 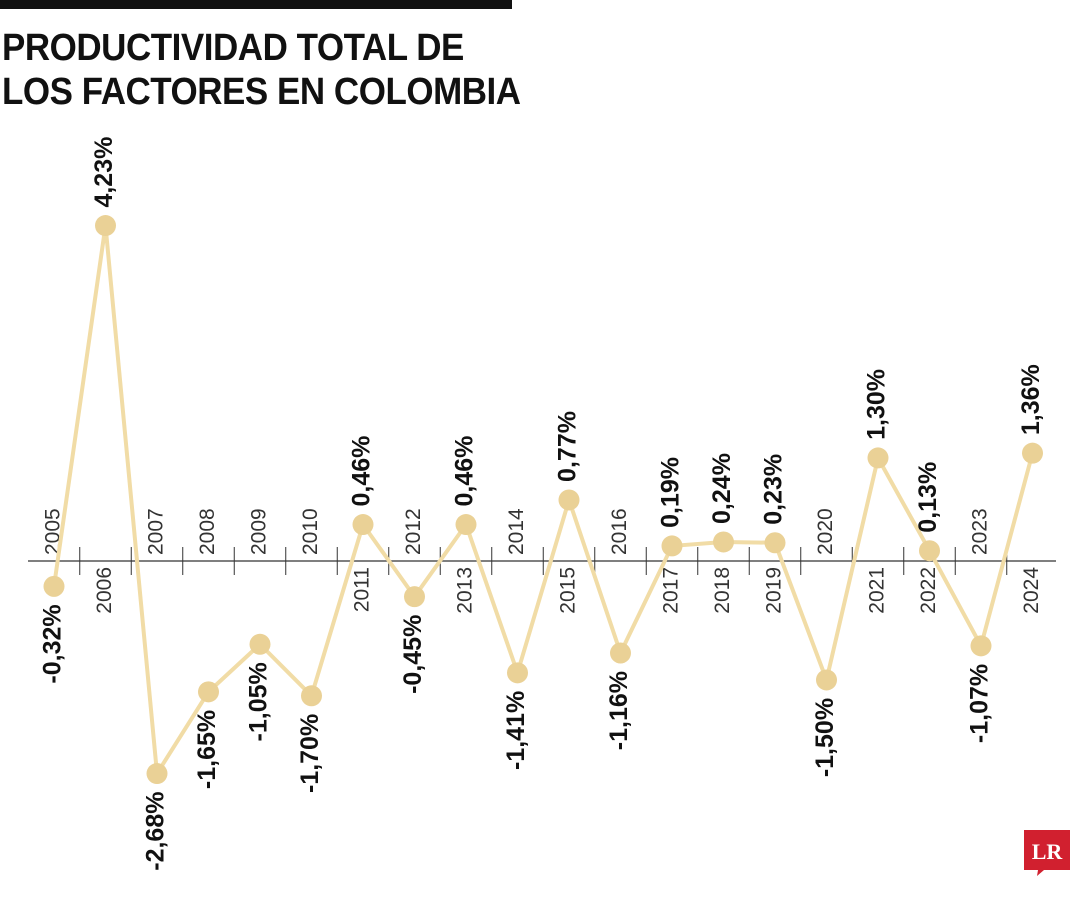 I want to click on data-point-2013, so click(x=466, y=525).